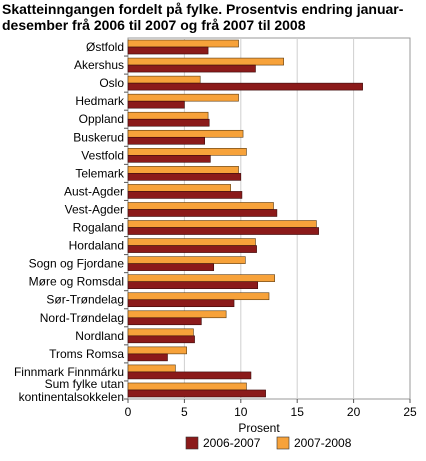  I want to click on category-label-line: kontinentalsokkelen, so click(71, 397).